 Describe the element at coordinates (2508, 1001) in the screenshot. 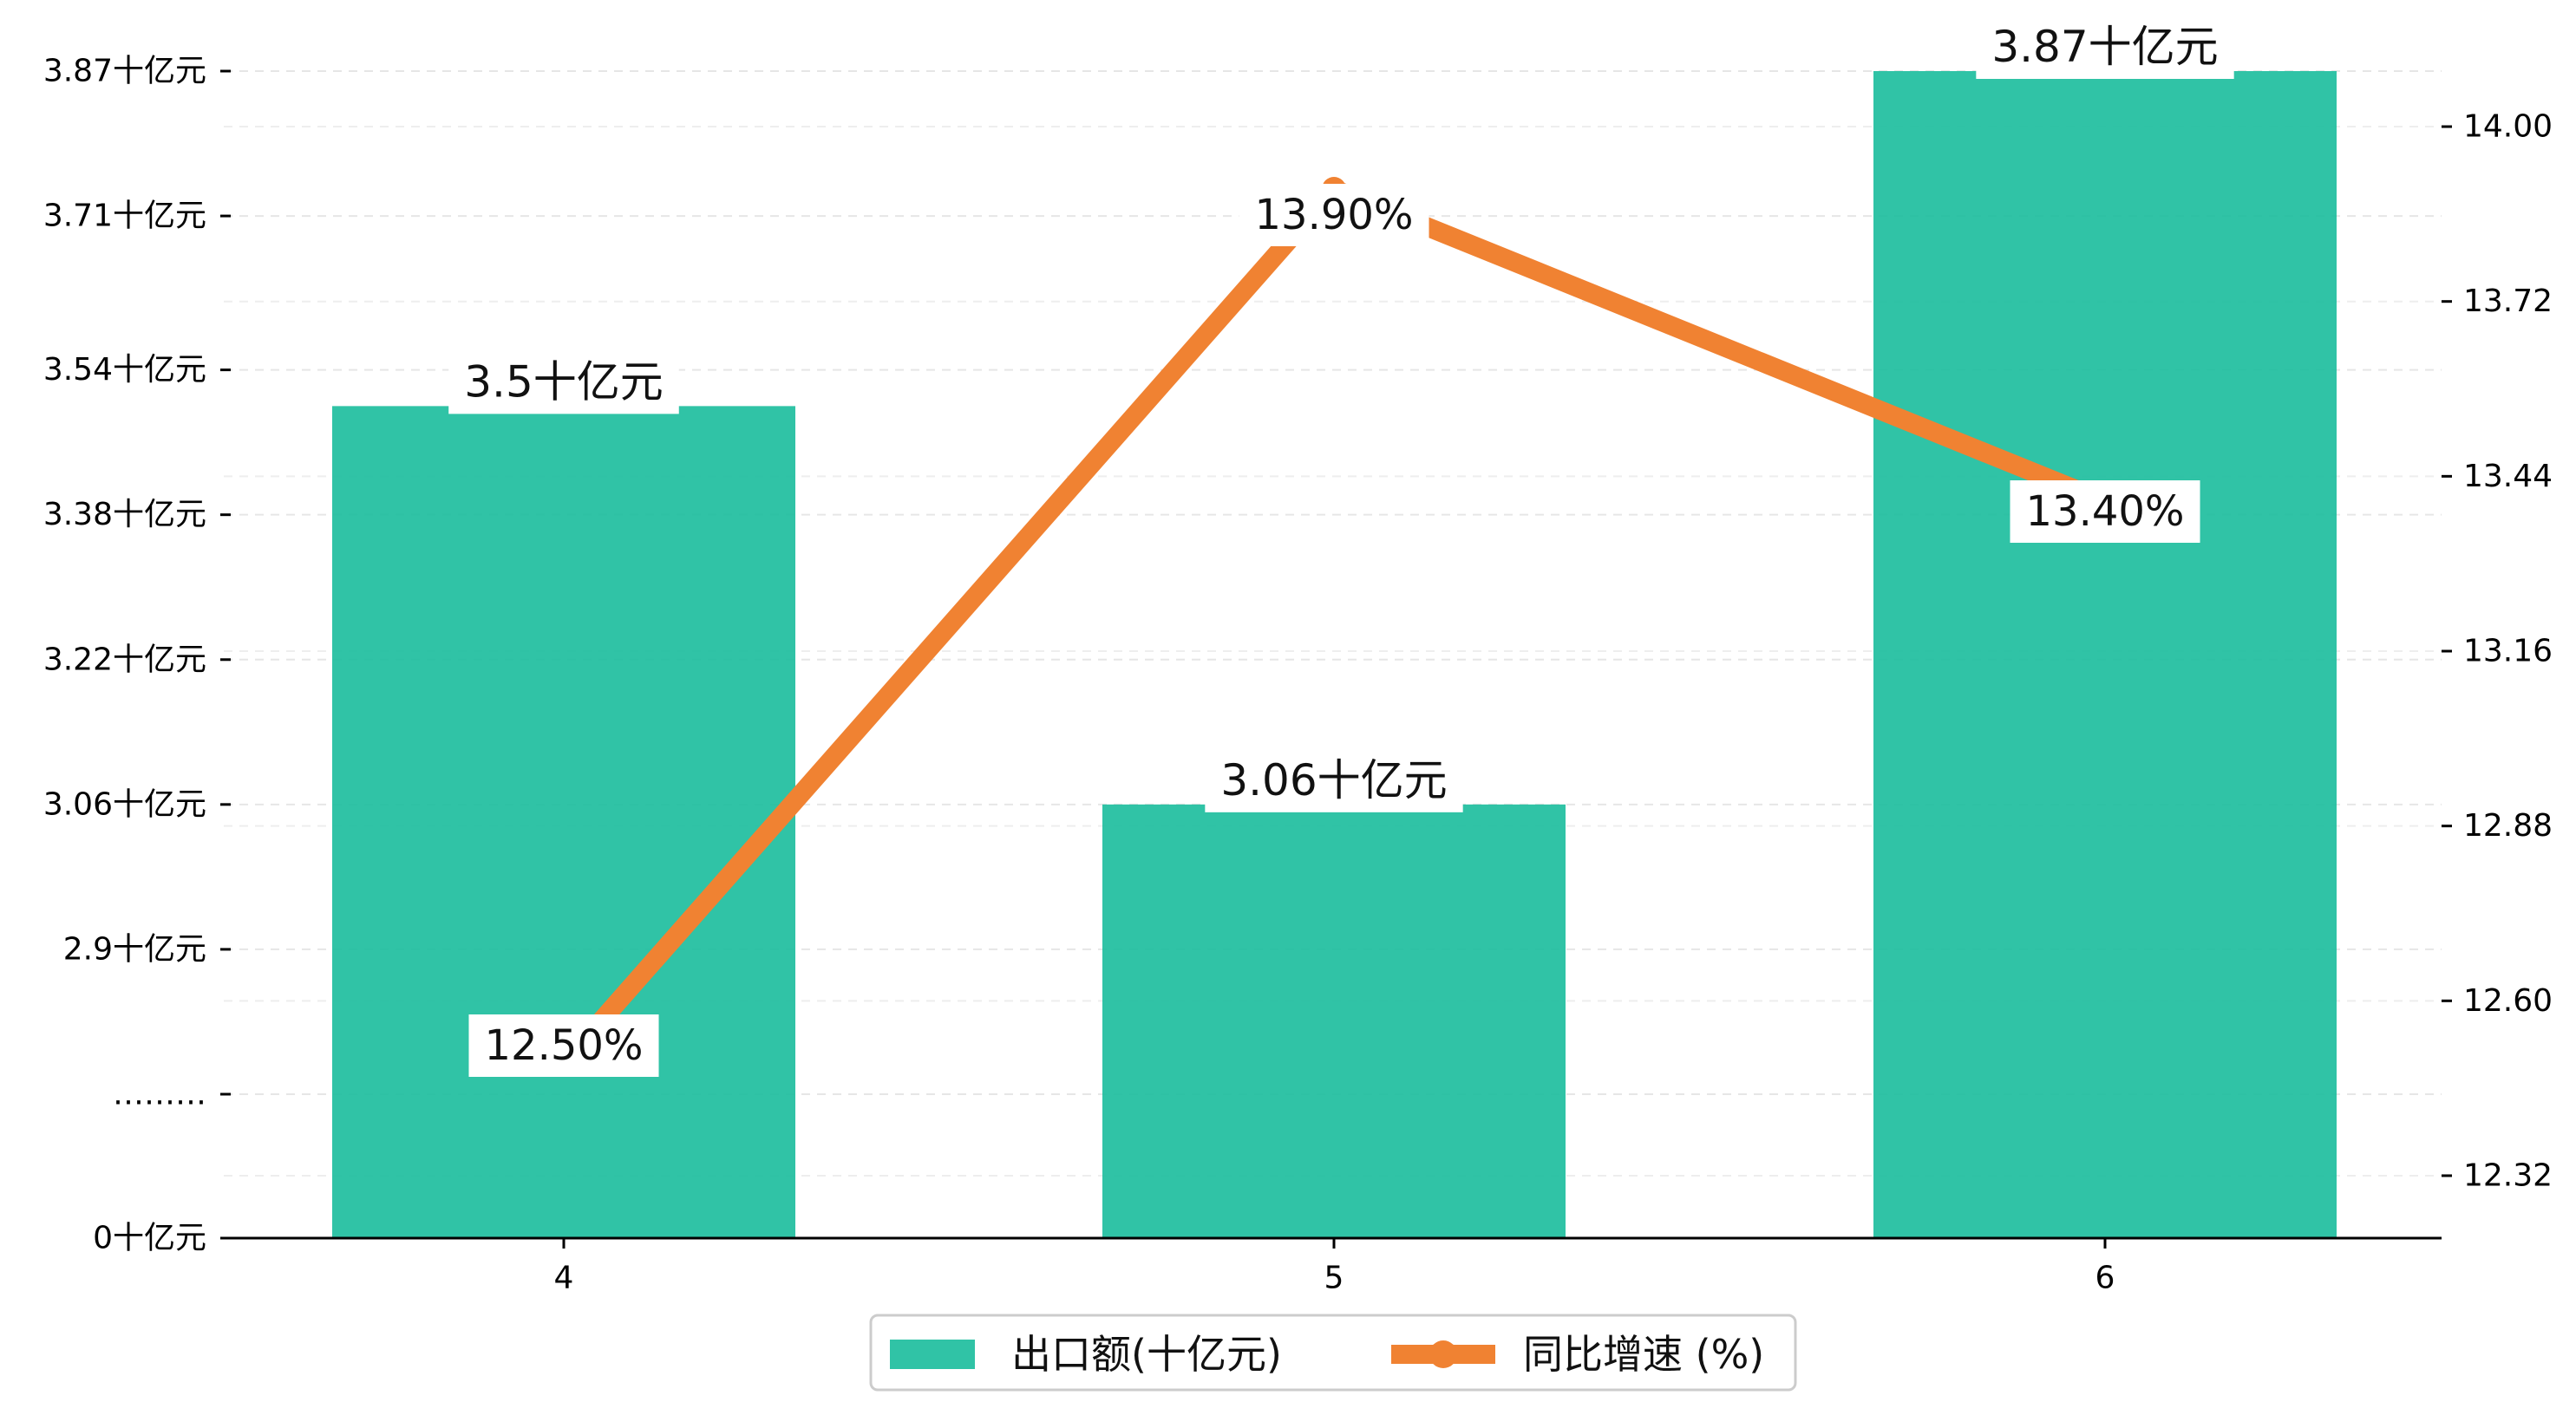

I see `y-right-tick-label: 12.60` at that location.